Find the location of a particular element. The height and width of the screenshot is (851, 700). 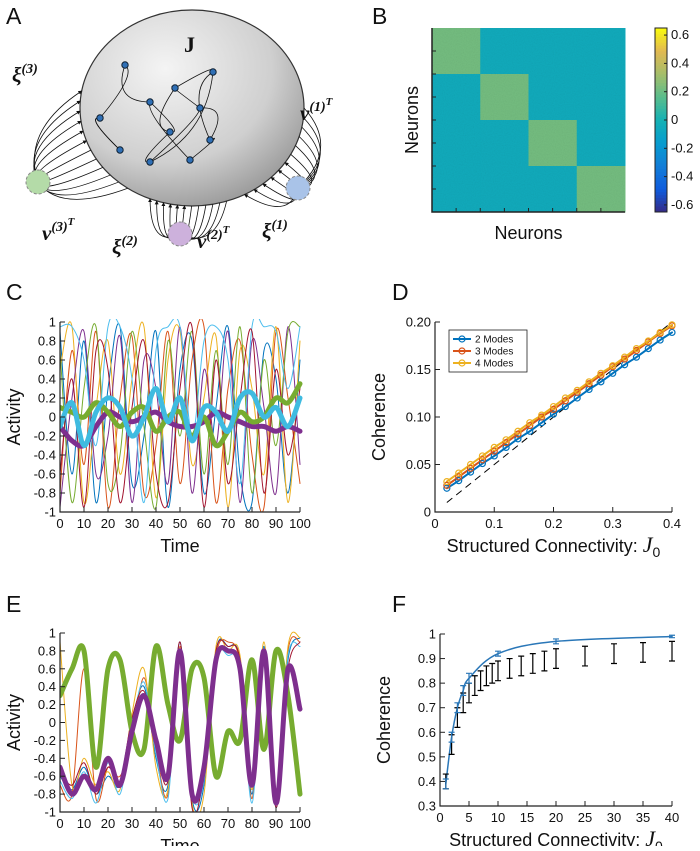

x-tick-label: 90 is located at coordinates (276, 823).